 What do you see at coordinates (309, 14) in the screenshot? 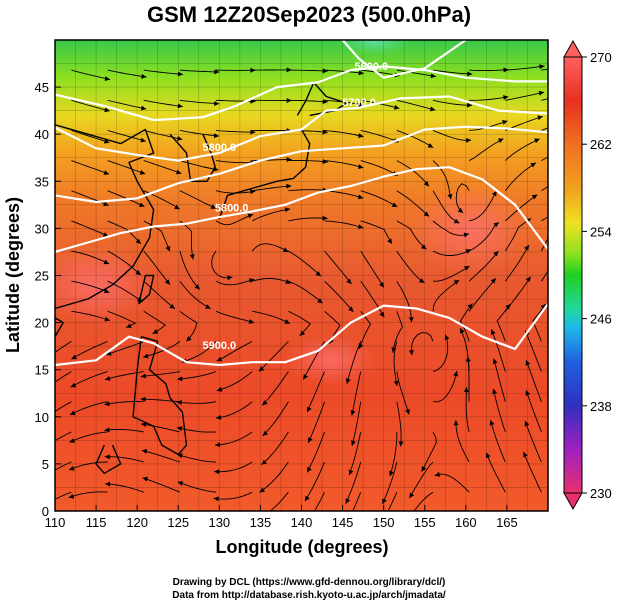
I see `map-title: GSM 12Z20Sep2023 (500.0hPa)` at bounding box center [309, 14].